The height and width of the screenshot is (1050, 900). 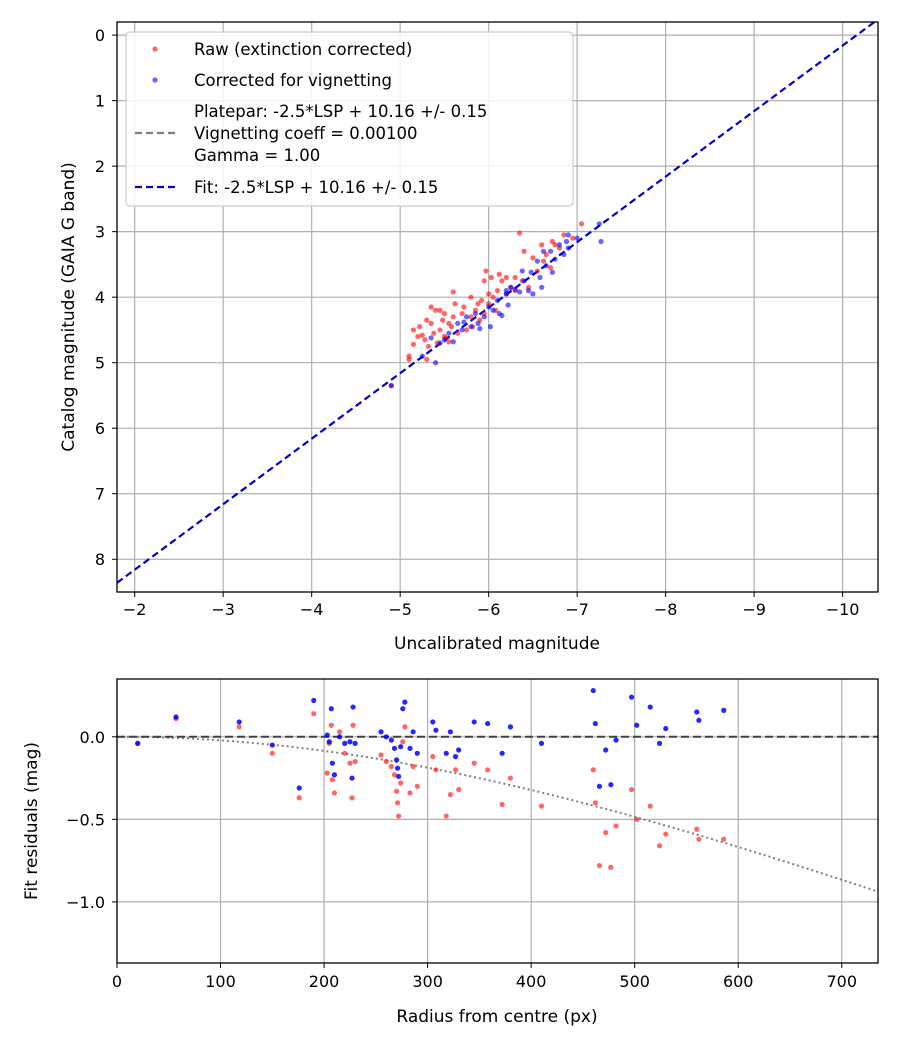 What do you see at coordinates (400, 609) in the screenshot?
I see `calibration-x-tick-label: −5` at bounding box center [400, 609].